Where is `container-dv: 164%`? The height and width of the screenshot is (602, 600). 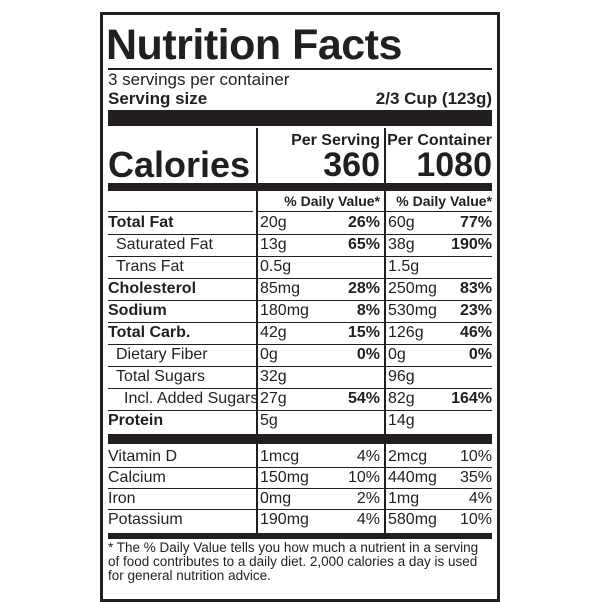 container-dv: 164% is located at coordinates (471, 398).